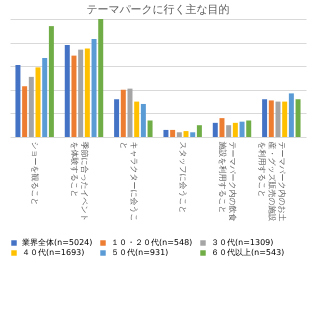  What do you see at coordinates (53, 252) in the screenshot?
I see `legend-label: ４０代(n=1693)` at bounding box center [53, 252].